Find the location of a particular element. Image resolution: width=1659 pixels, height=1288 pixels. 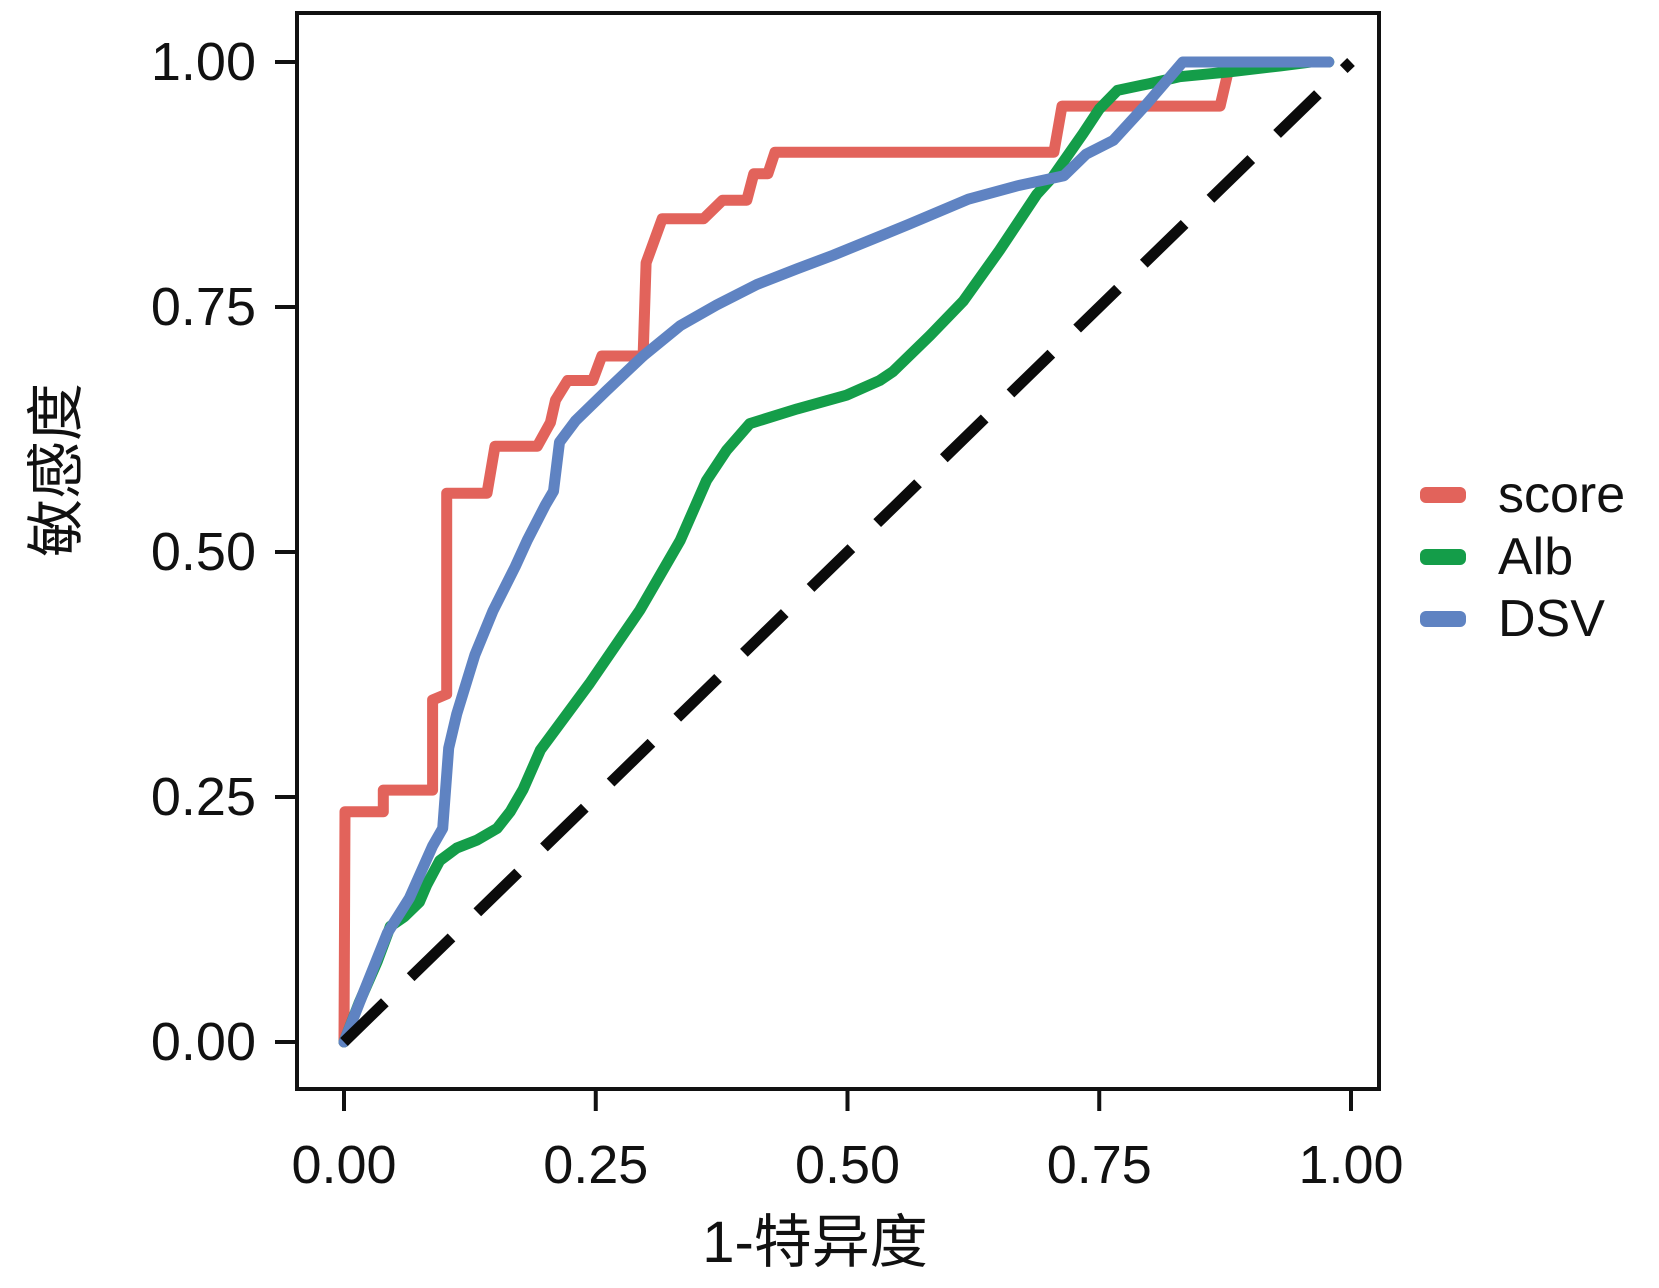

legend-swatch-alb is located at coordinates (1443, 557).